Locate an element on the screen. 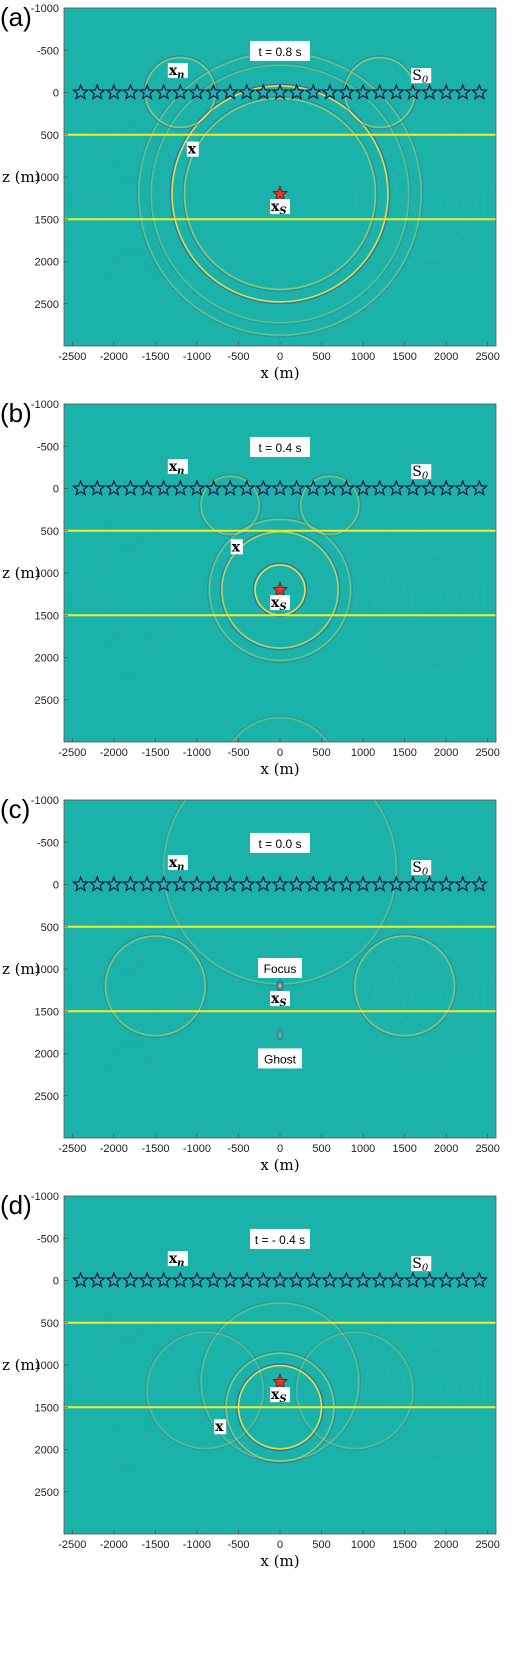 The image size is (531, 1663). y-tick-label: 2000 is located at coordinates (47, 659).